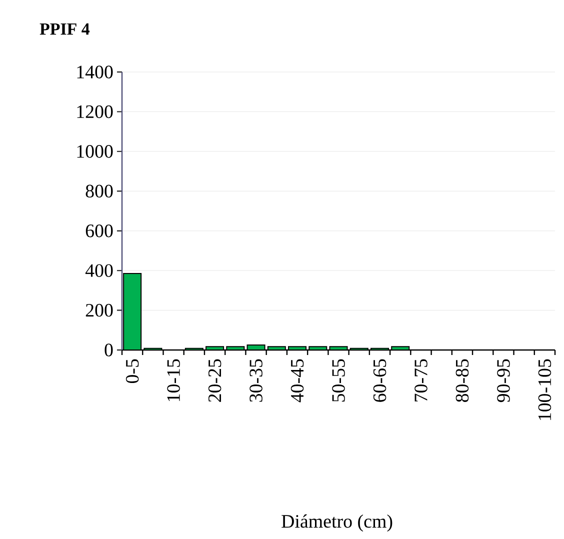  Describe the element at coordinates (421, 380) in the screenshot. I see `x-tick-label: 70-75` at that location.